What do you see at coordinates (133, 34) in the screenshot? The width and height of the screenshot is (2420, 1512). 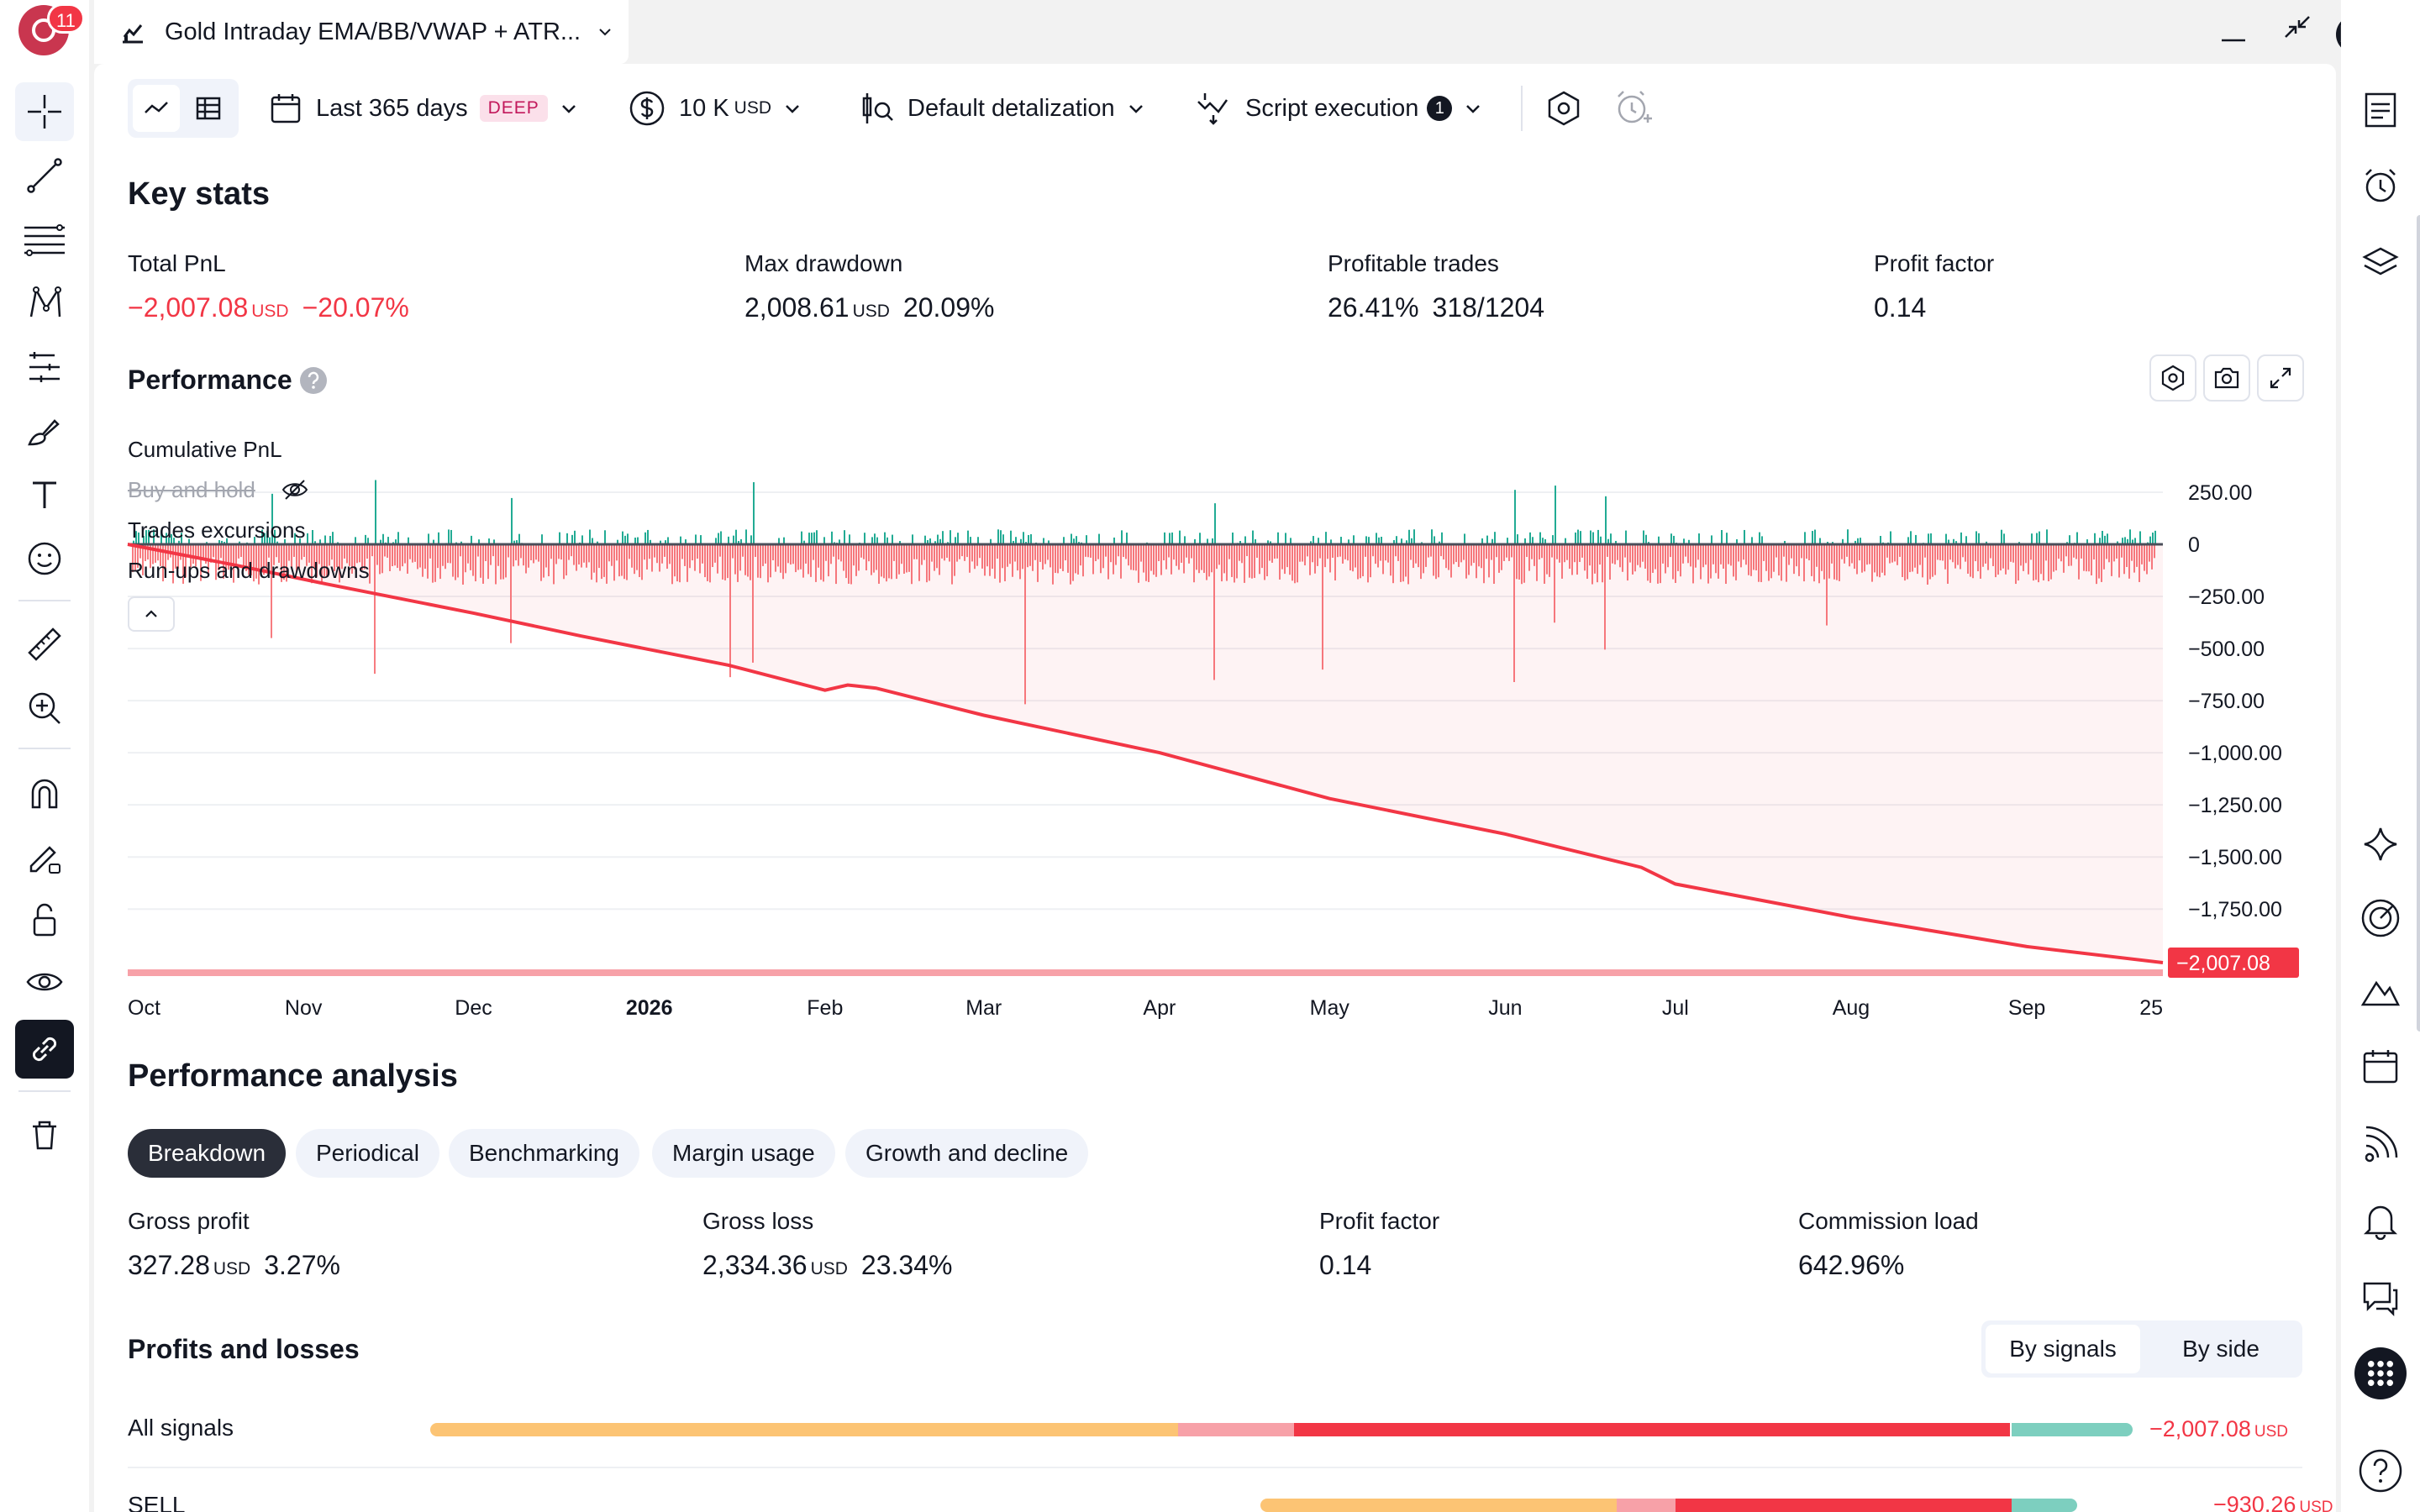 I see `strategy-chart-icon` at bounding box center [133, 34].